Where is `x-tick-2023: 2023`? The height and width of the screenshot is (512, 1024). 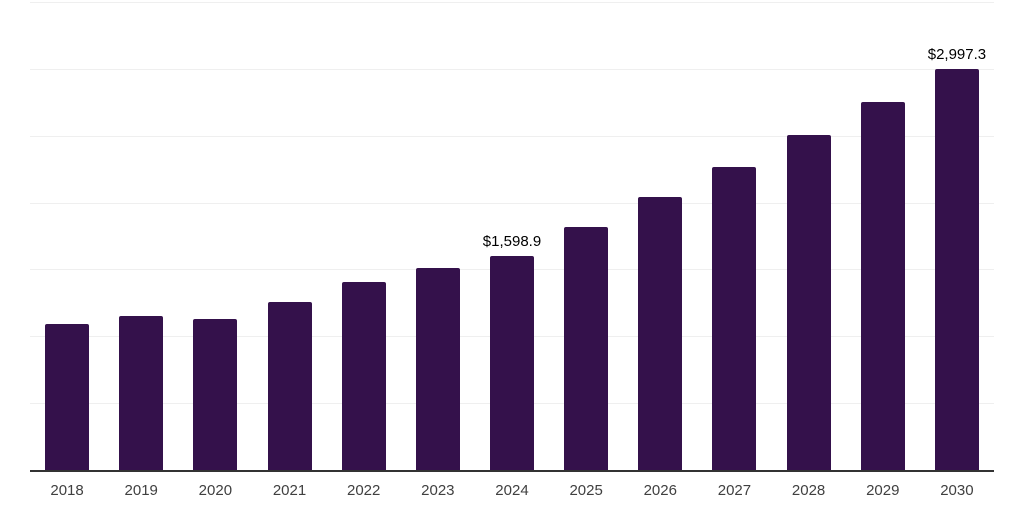 x-tick-2023: 2023 is located at coordinates (438, 490).